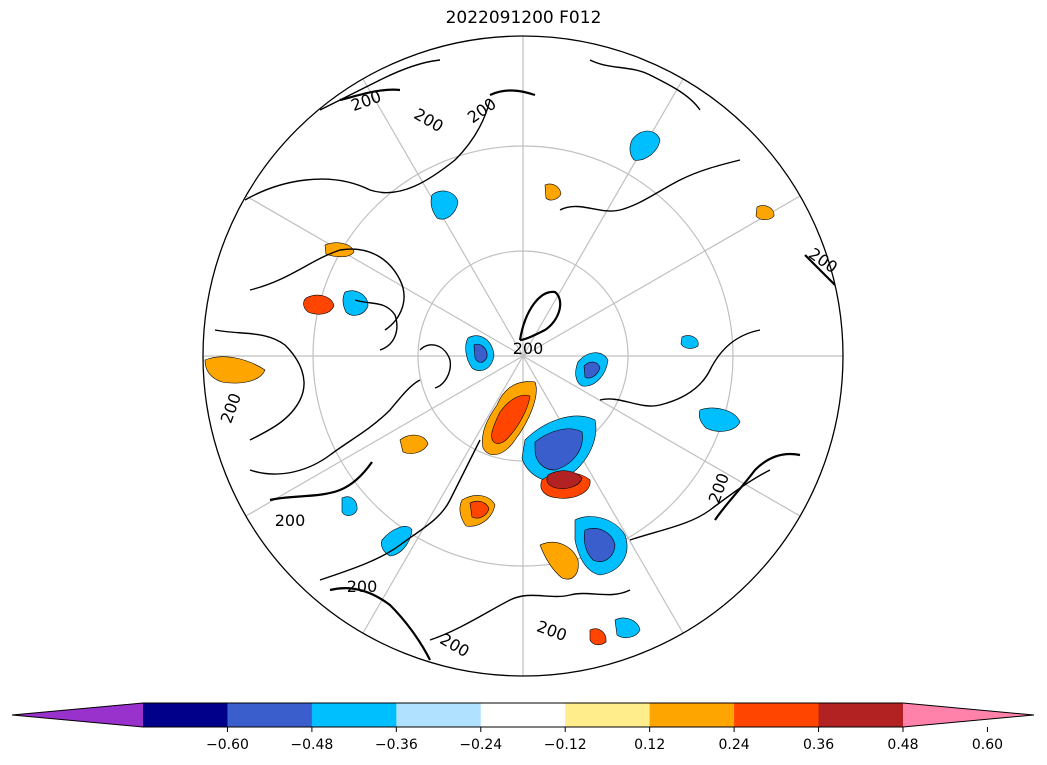 This screenshot has width=1047, height=765. I want to click on colorbar-tick-label: −0.12, so click(565, 745).